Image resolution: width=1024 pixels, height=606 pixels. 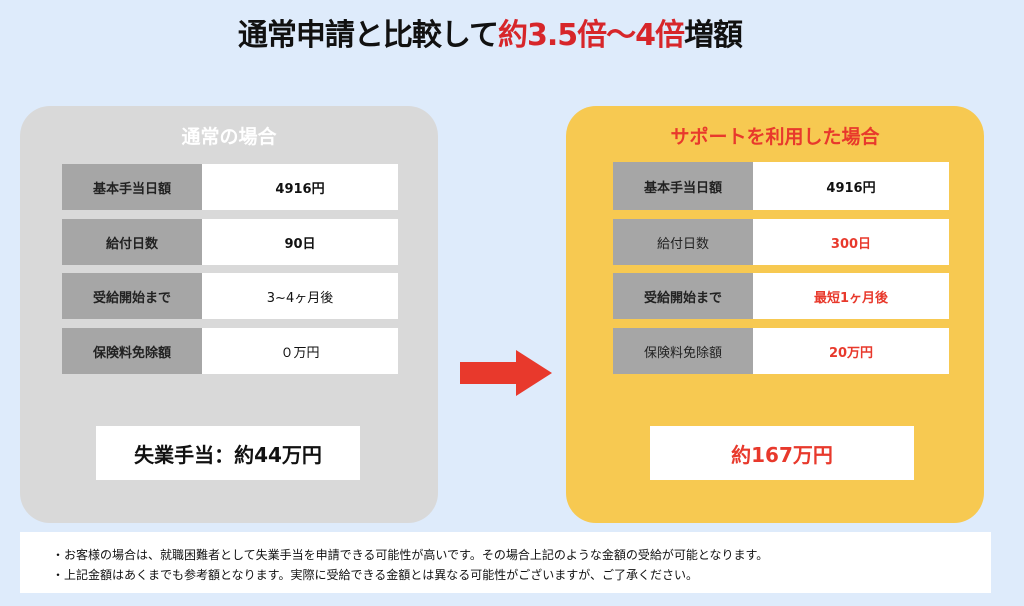 I want to click on row-value: ０万円, so click(x=300, y=351).